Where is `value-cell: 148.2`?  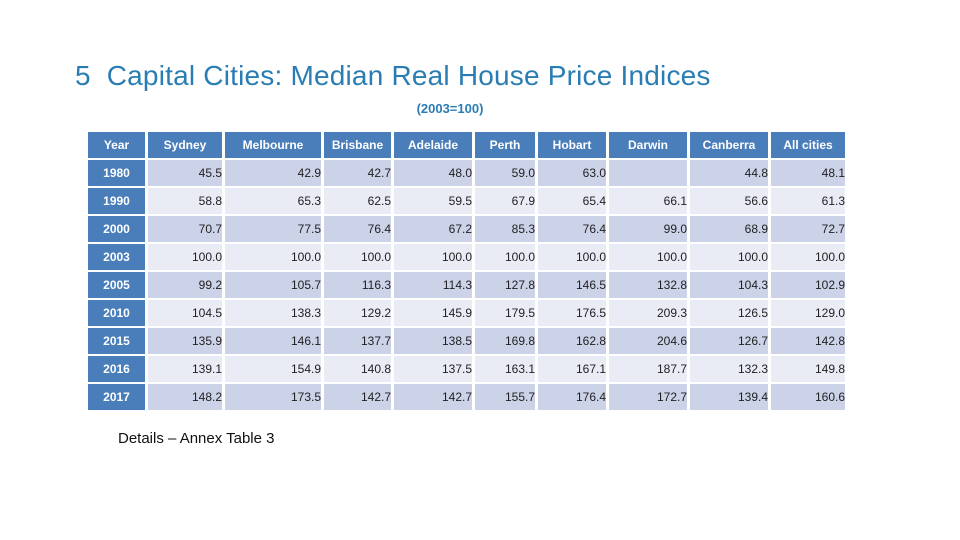
value-cell: 148.2 is located at coordinates (185, 397).